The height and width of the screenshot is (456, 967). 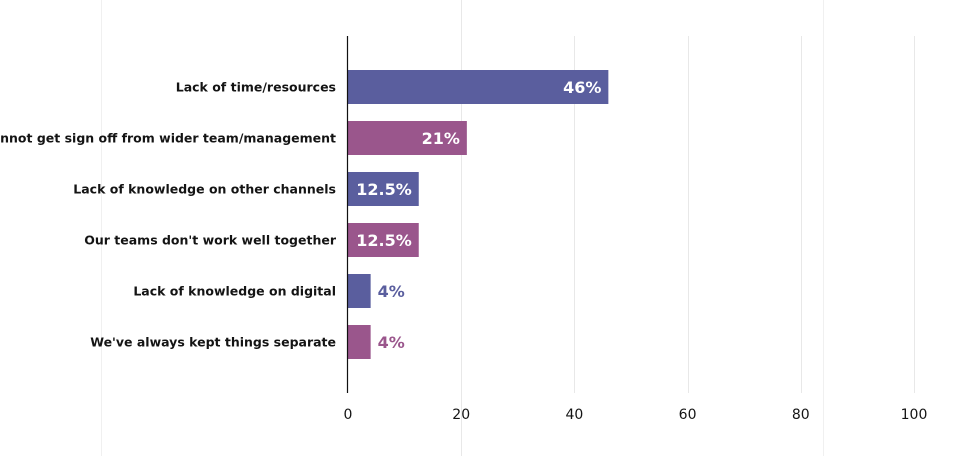 What do you see at coordinates (688, 415) in the screenshot?
I see `x-tick-60: 60` at bounding box center [688, 415].